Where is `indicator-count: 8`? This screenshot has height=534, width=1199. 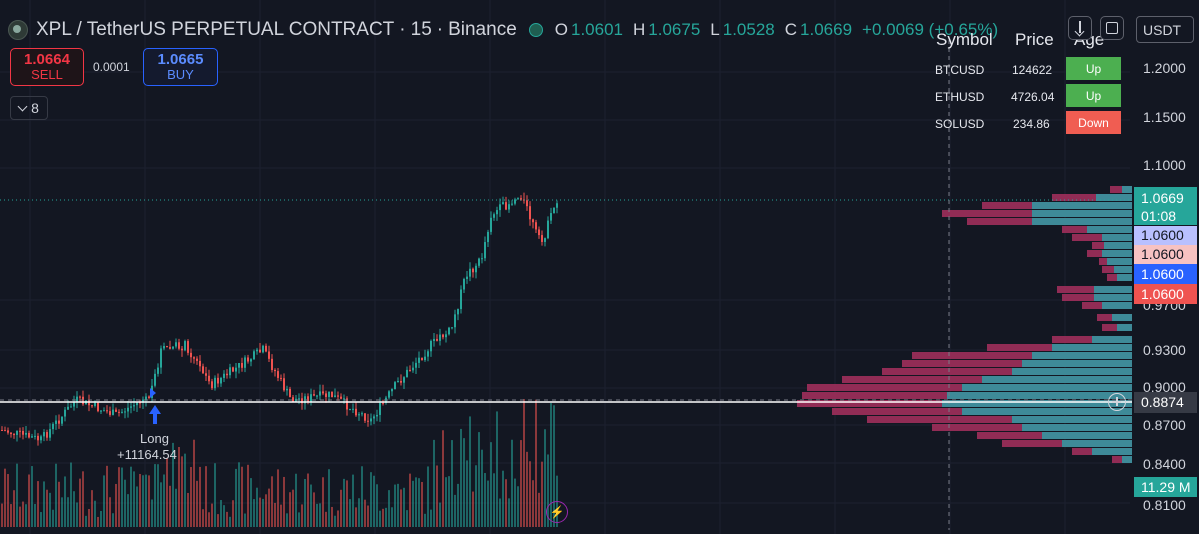
indicator-count: 8 is located at coordinates (35, 108).